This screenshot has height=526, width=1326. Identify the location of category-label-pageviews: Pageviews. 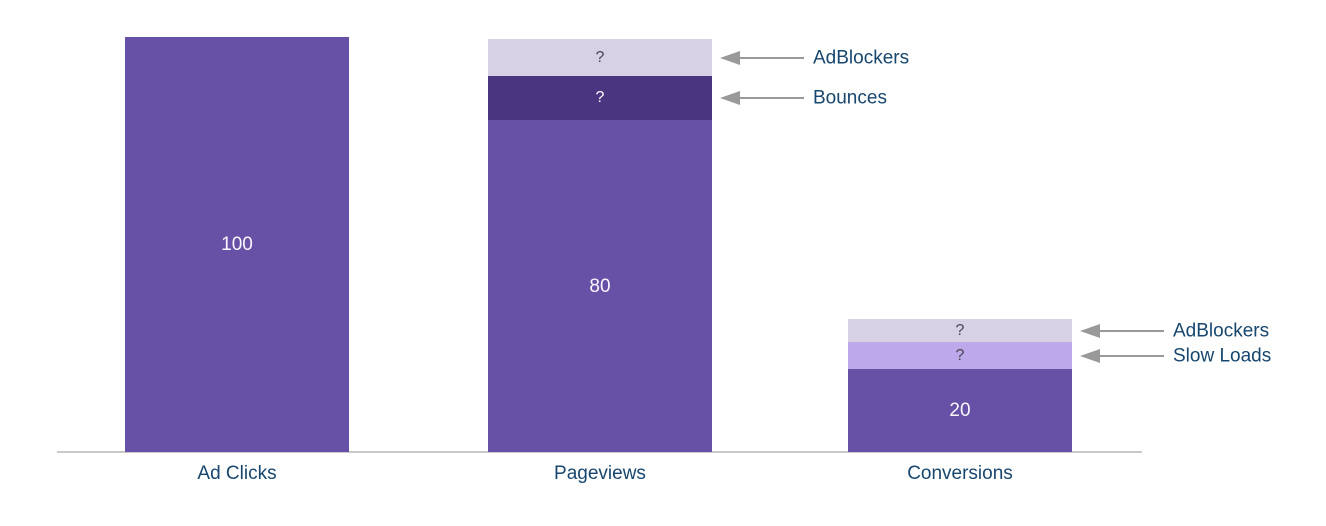
(600, 473).